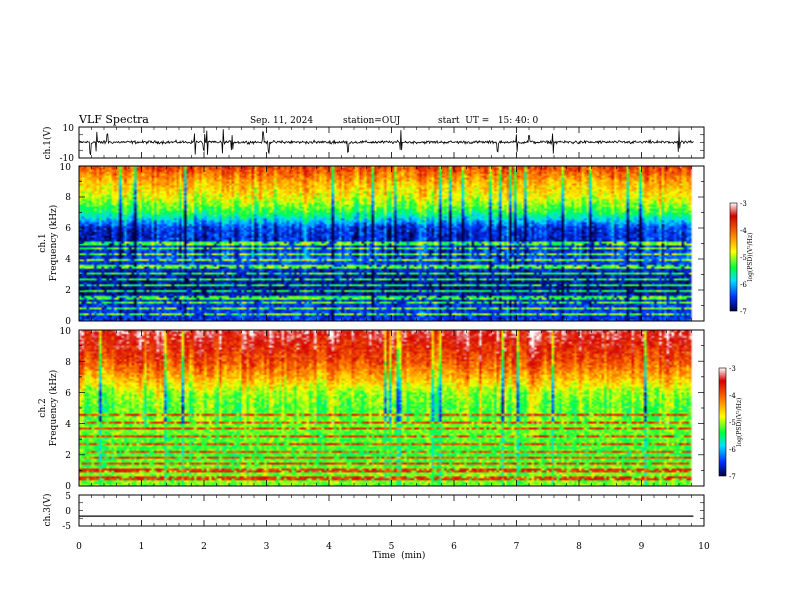 This screenshot has width=792, height=612. What do you see at coordinates (69, 129) in the screenshot?
I see `ch1-ytick-top: 10` at bounding box center [69, 129].